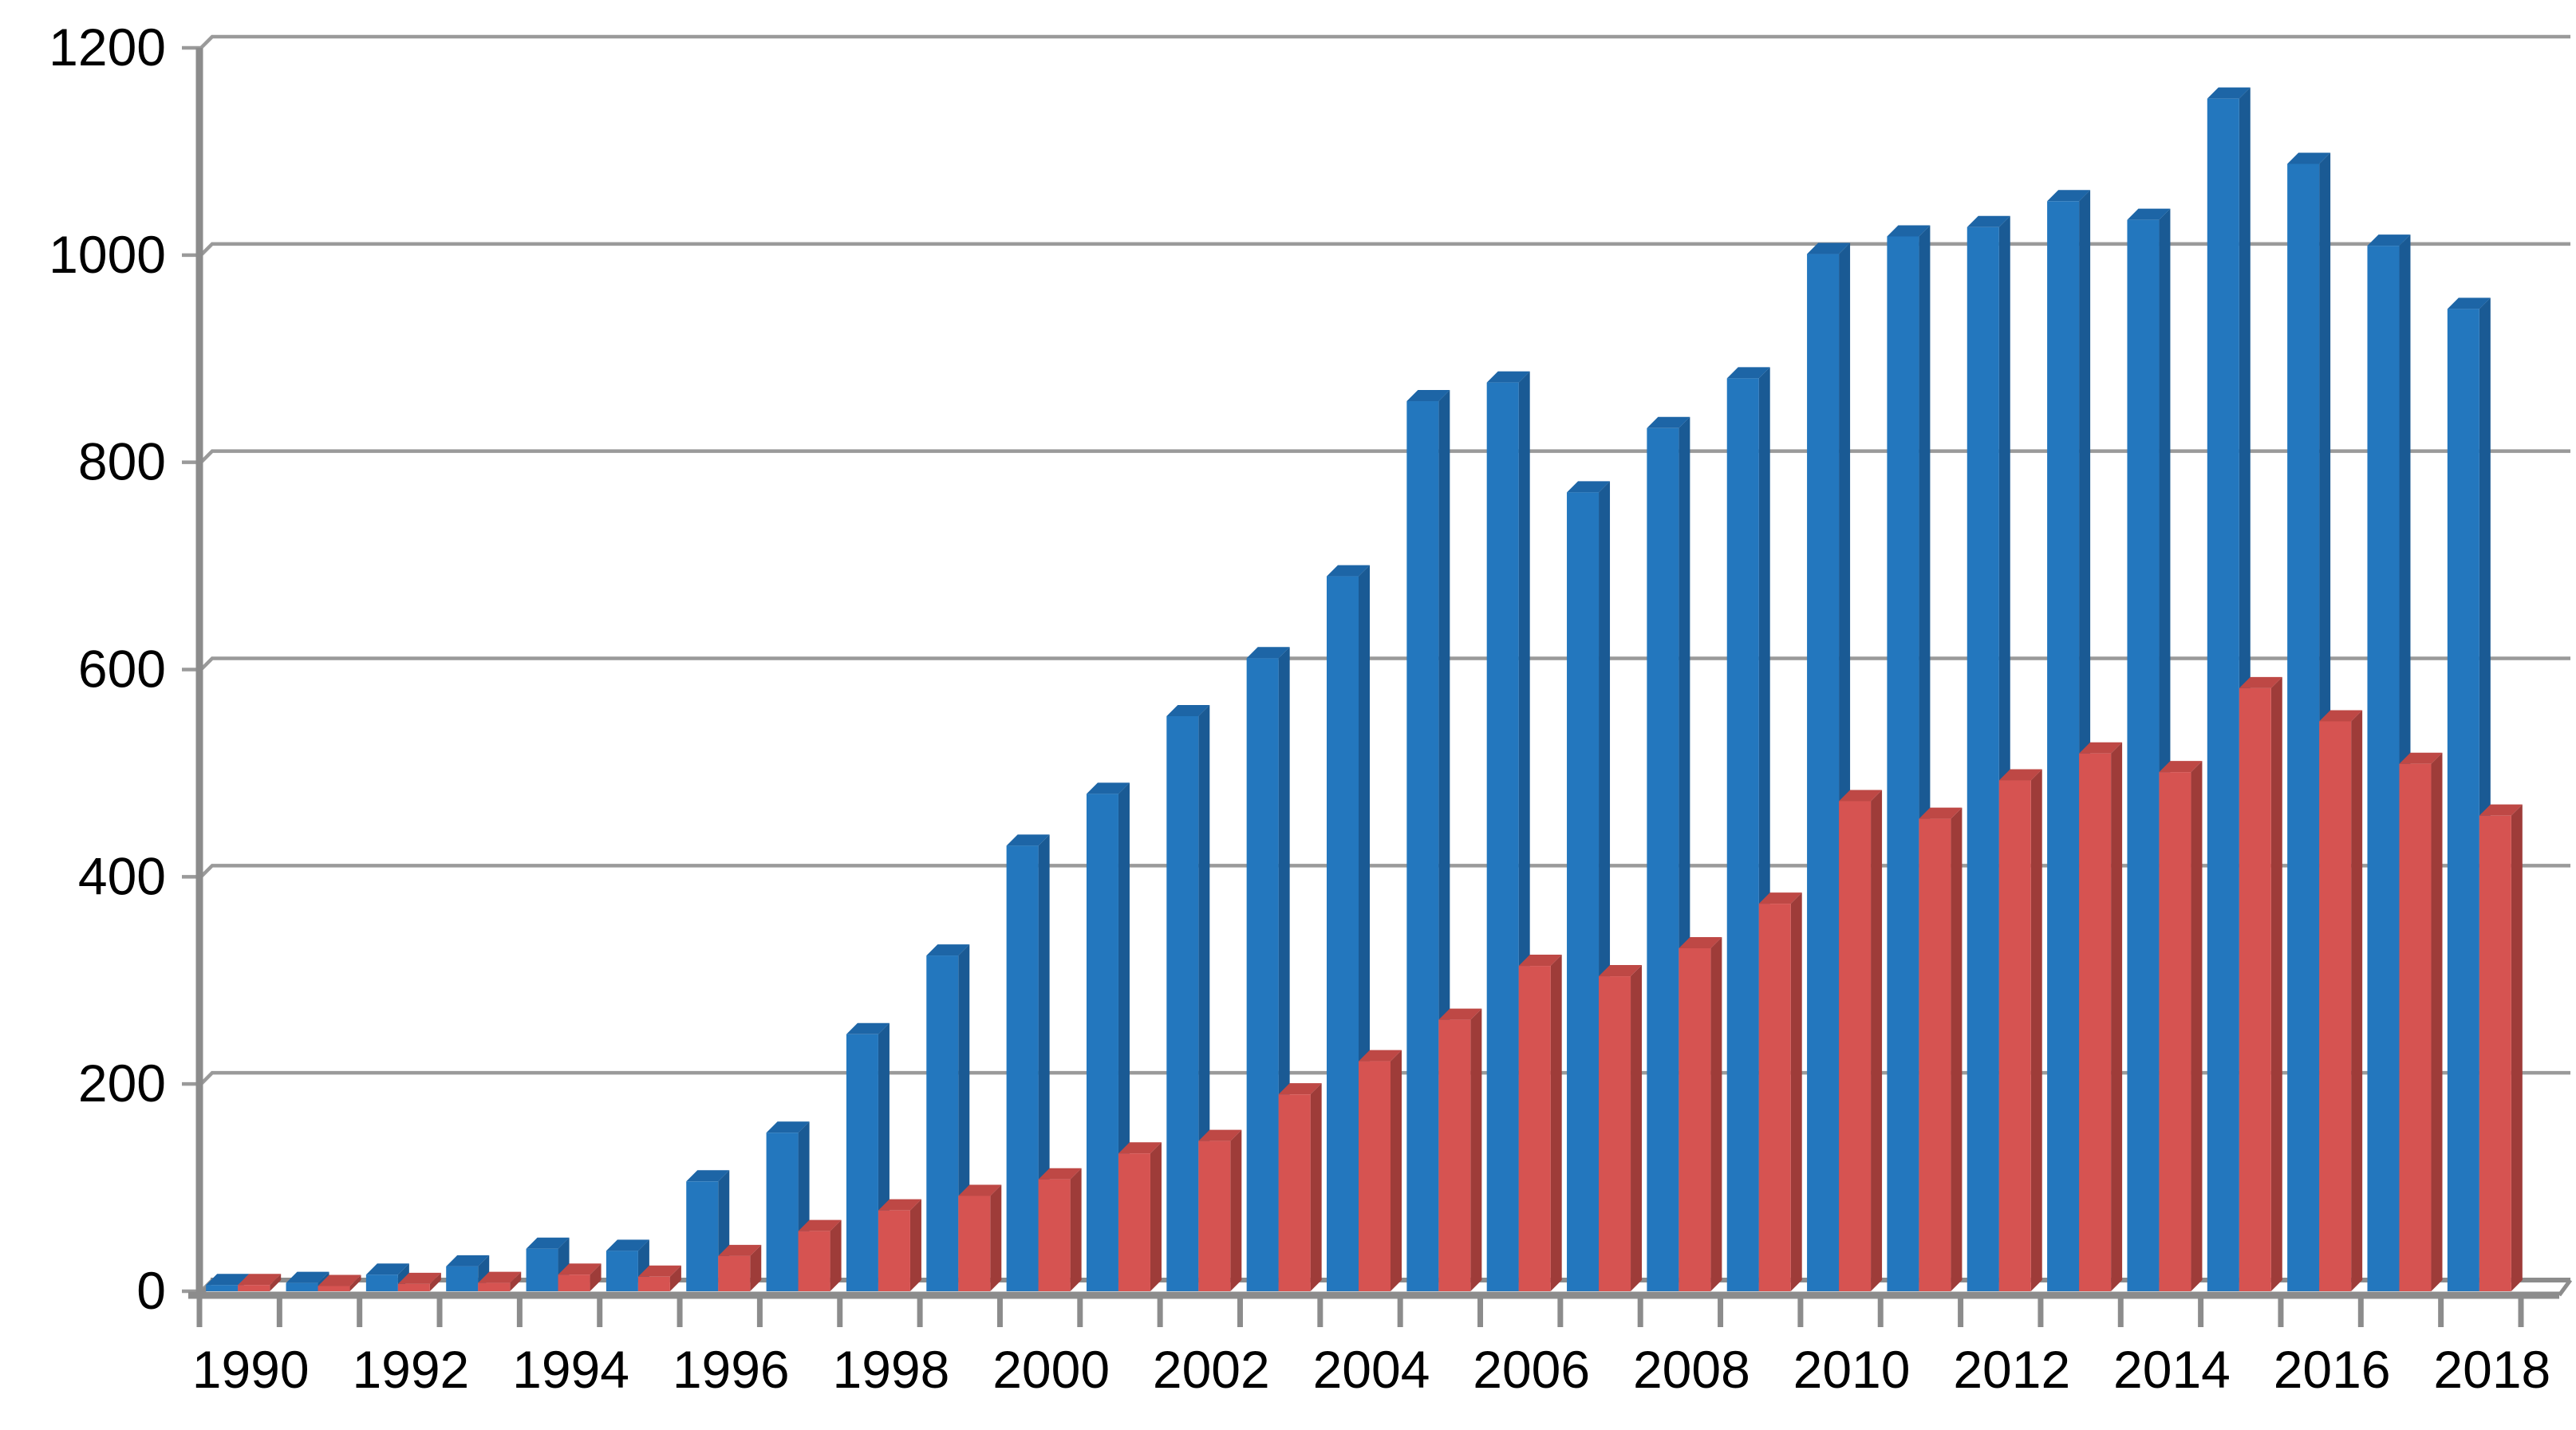 The width and height of the screenshot is (2576, 1430). What do you see at coordinates (1774, 1097) in the screenshot?
I see `bar-red-2009` at bounding box center [1774, 1097].